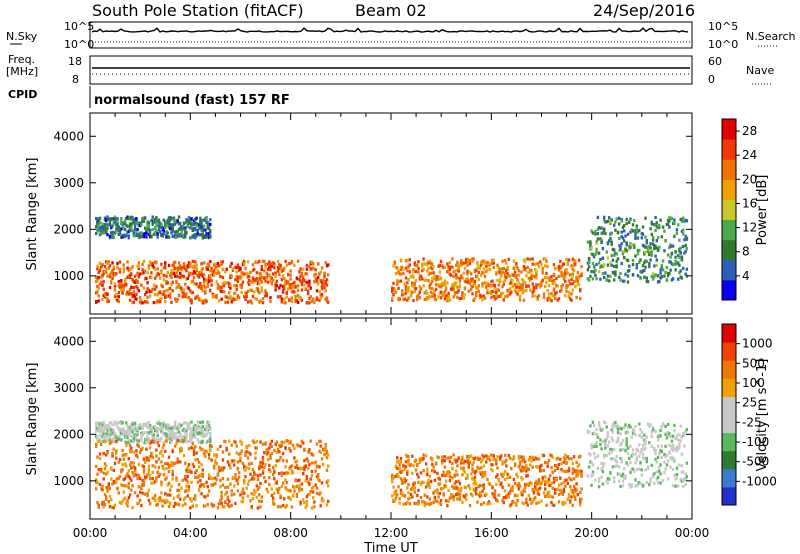  I want to click on velocity-colorbar-label: Velocity [m s^-1], so click(762, 415).